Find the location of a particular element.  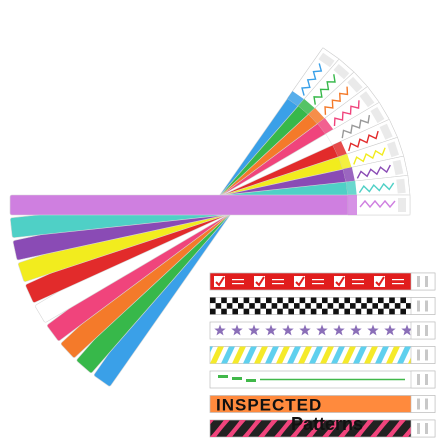

pattern-band-stars is located at coordinates (322, 330).